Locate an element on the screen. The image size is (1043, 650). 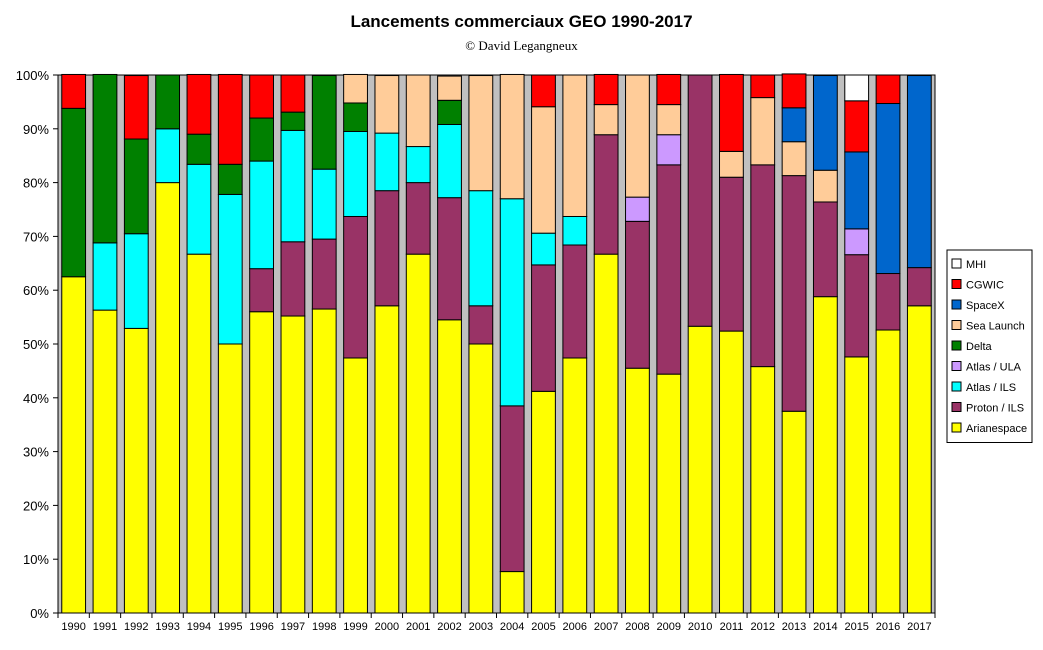
y-tick-label: 50% is located at coordinates (36, 344).